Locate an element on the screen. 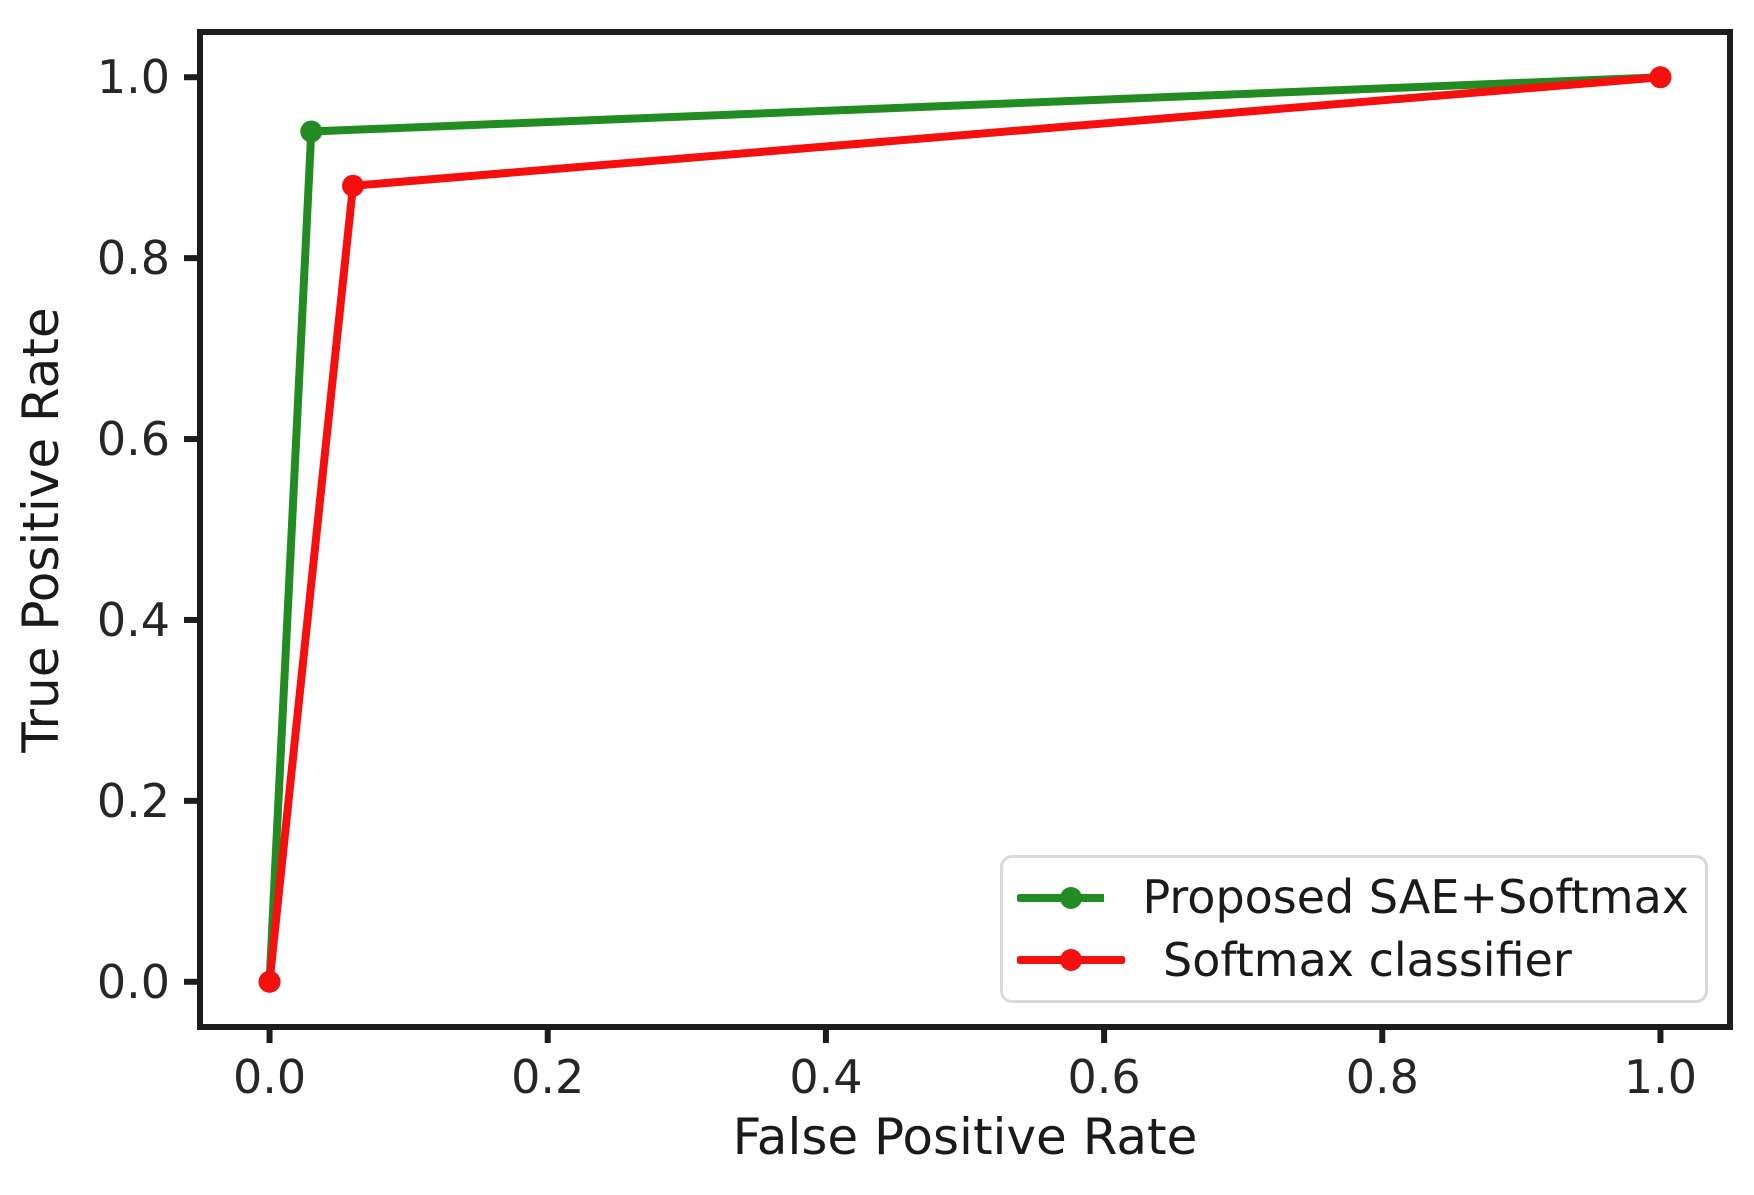 This screenshot has height=1195, width=1754. x-tick-label: 1.0 is located at coordinates (1660, 1077).